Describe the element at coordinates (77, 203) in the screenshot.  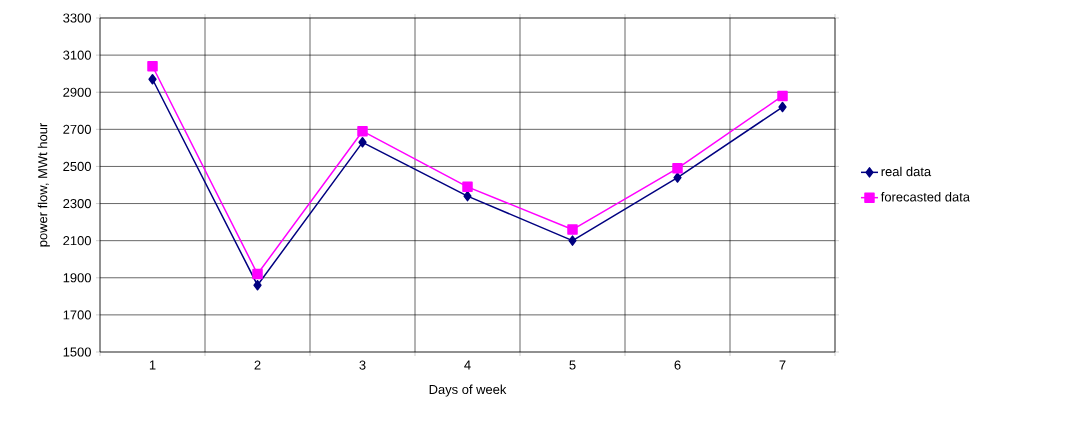
I see `y-tick-label: 2300` at that location.